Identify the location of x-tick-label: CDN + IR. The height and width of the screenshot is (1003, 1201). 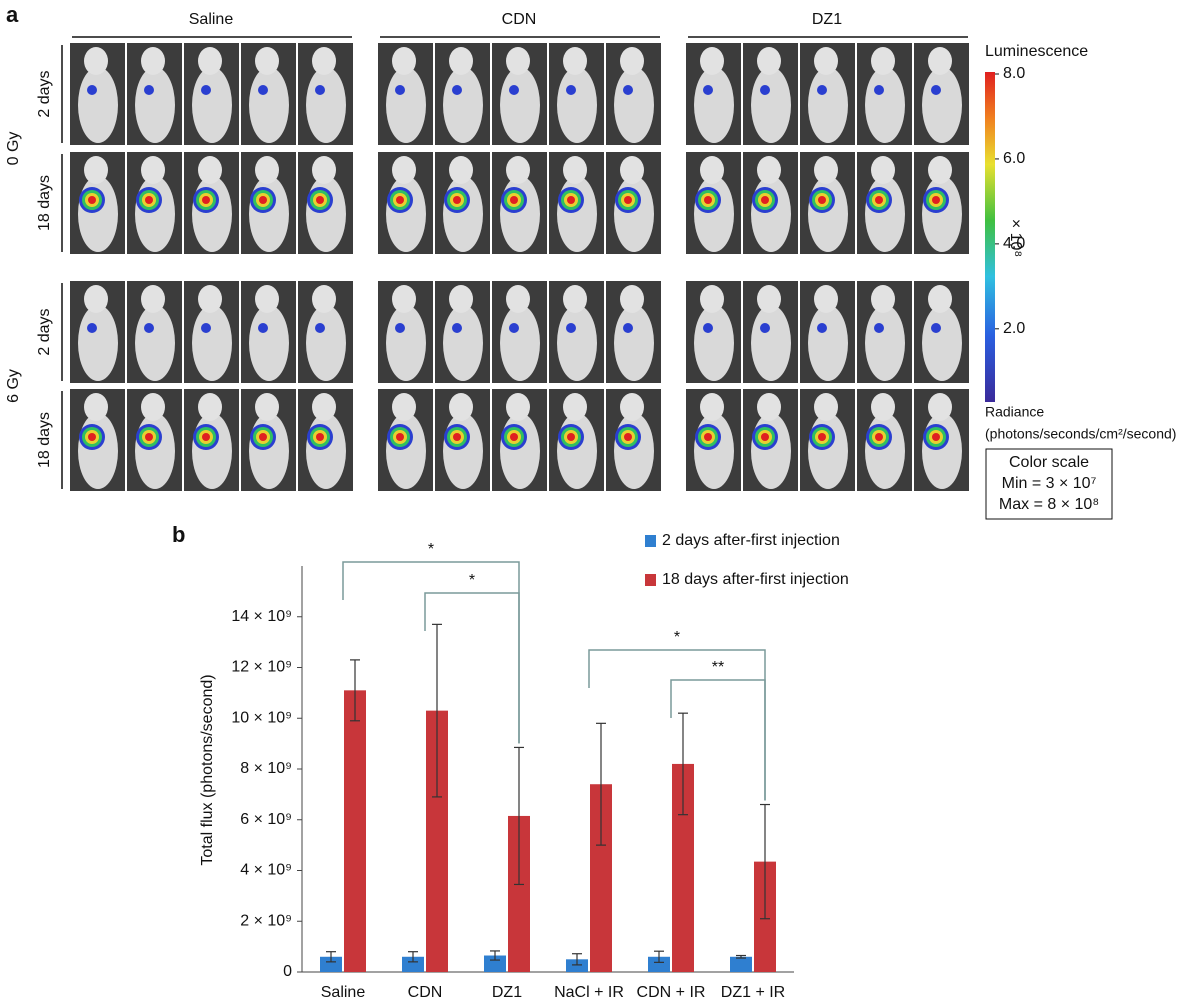
(671, 992).